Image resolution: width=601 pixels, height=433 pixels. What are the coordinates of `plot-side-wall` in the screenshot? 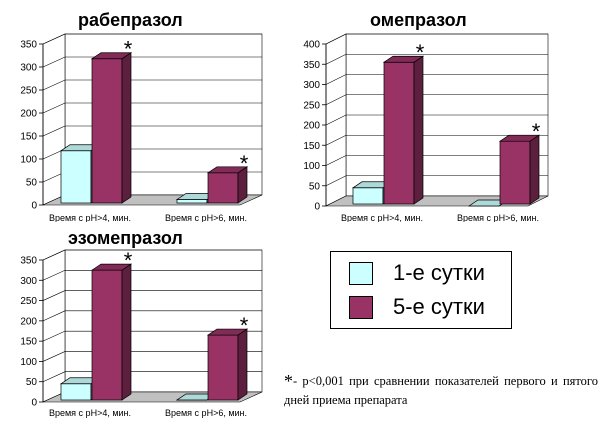 It's located at (54, 326).